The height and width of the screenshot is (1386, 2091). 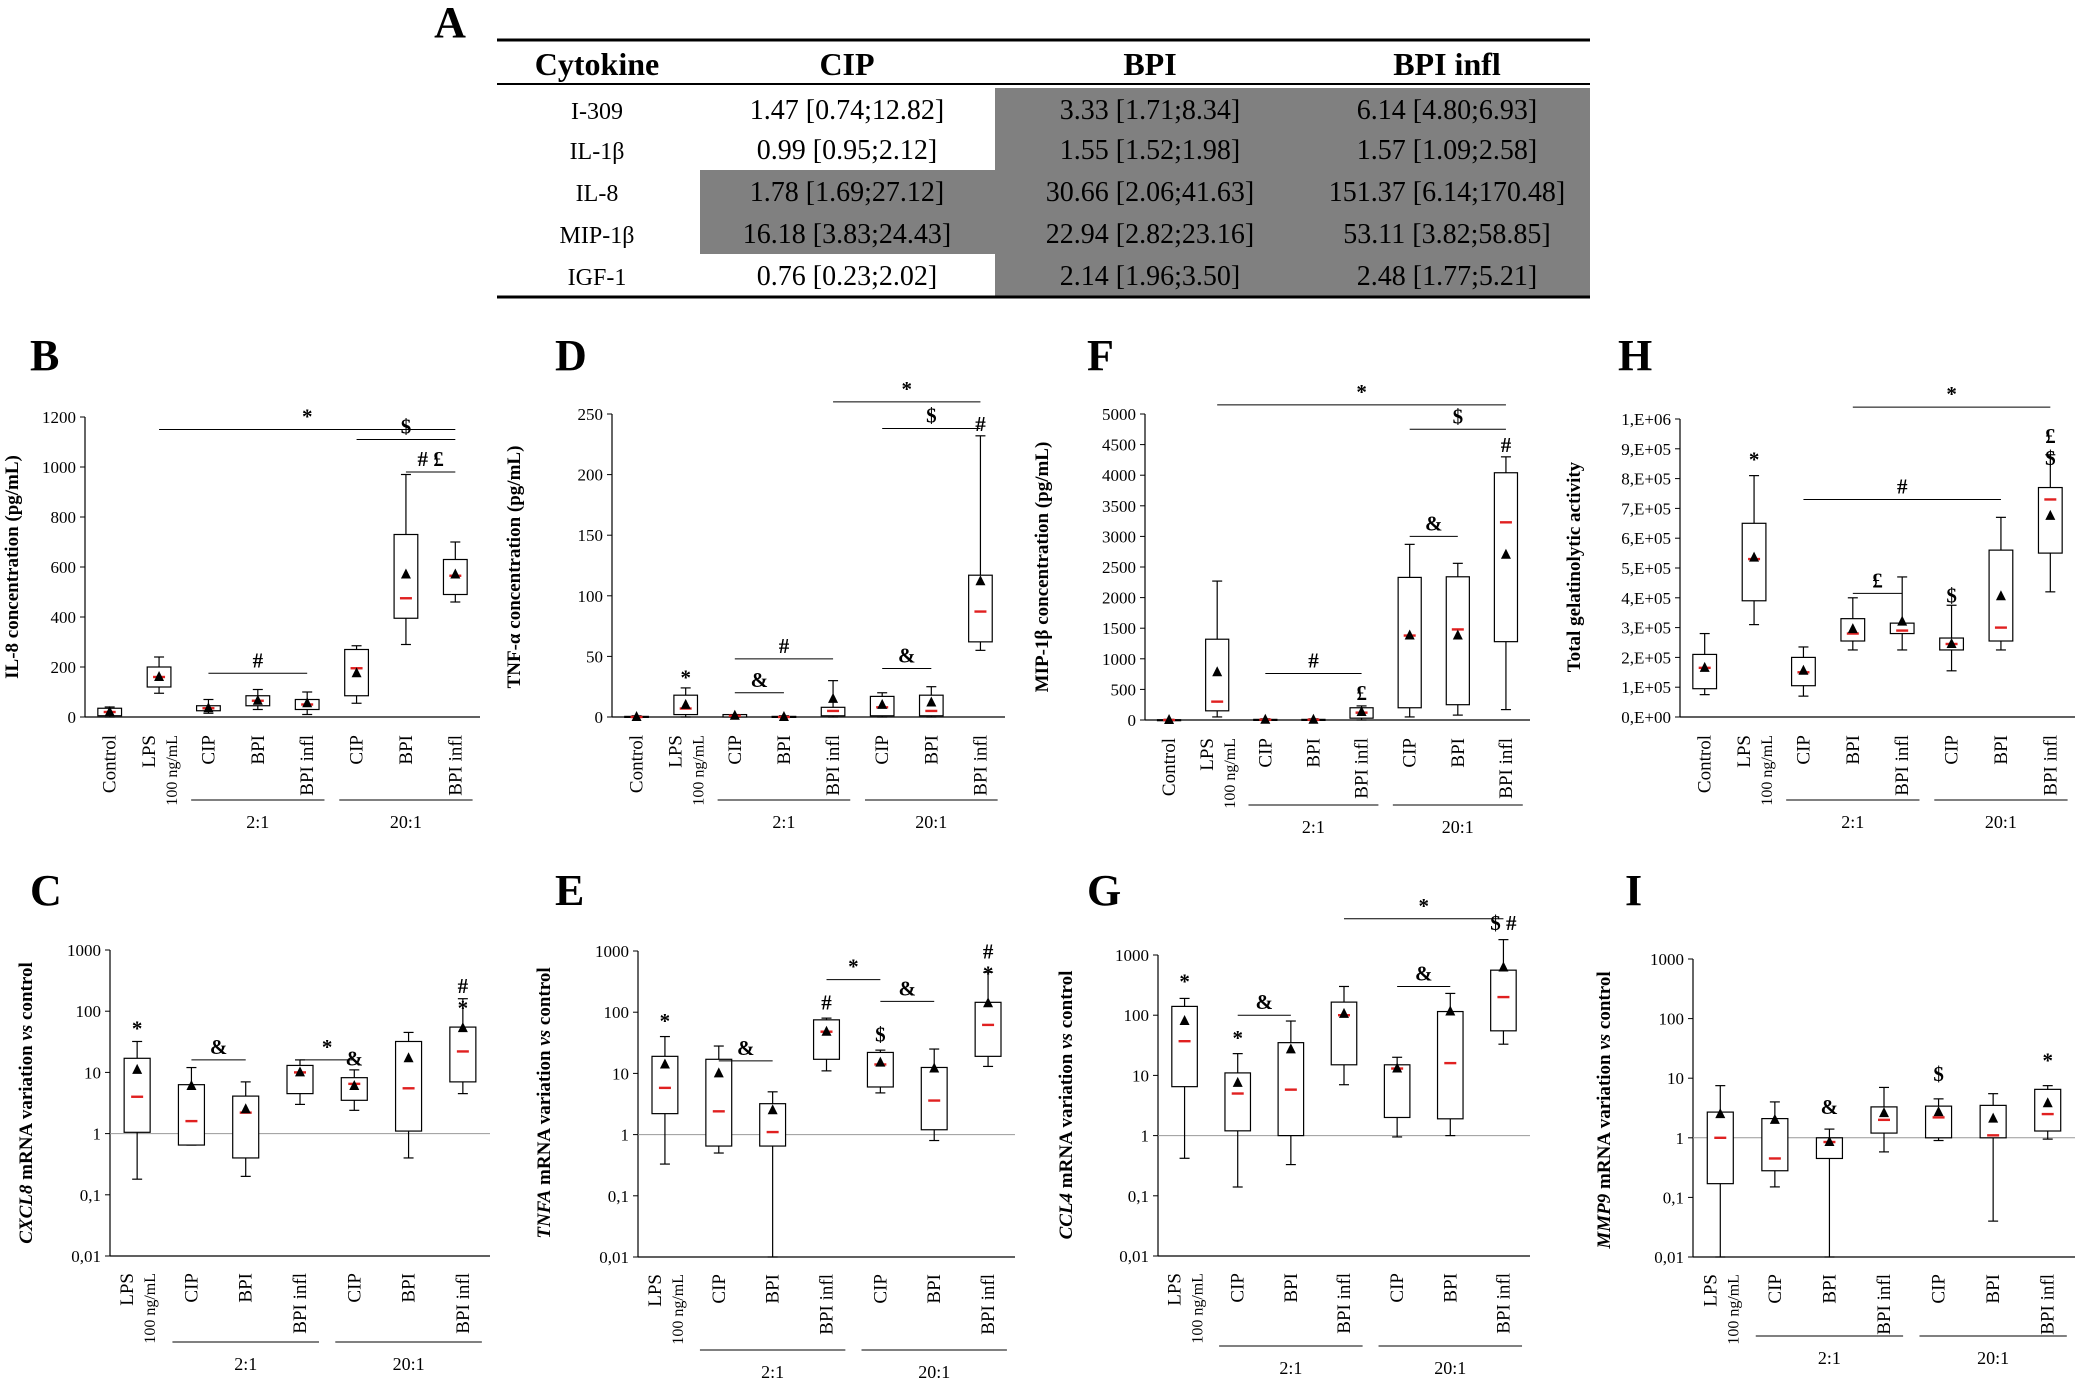 What do you see at coordinates (1503, 923) in the screenshot?
I see `significance-label: $ #` at bounding box center [1503, 923].